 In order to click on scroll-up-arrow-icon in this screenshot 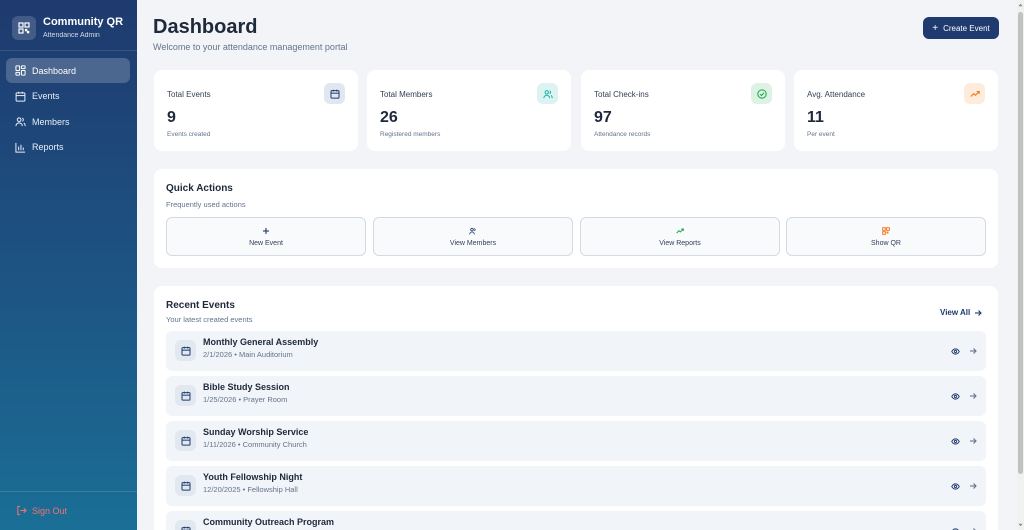, I will do `click(1020, 5)`.